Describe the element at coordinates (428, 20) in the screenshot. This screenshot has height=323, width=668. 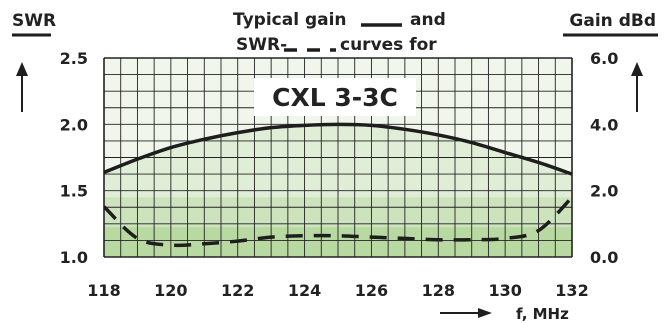
I see `title-line1-suffix: and` at that location.